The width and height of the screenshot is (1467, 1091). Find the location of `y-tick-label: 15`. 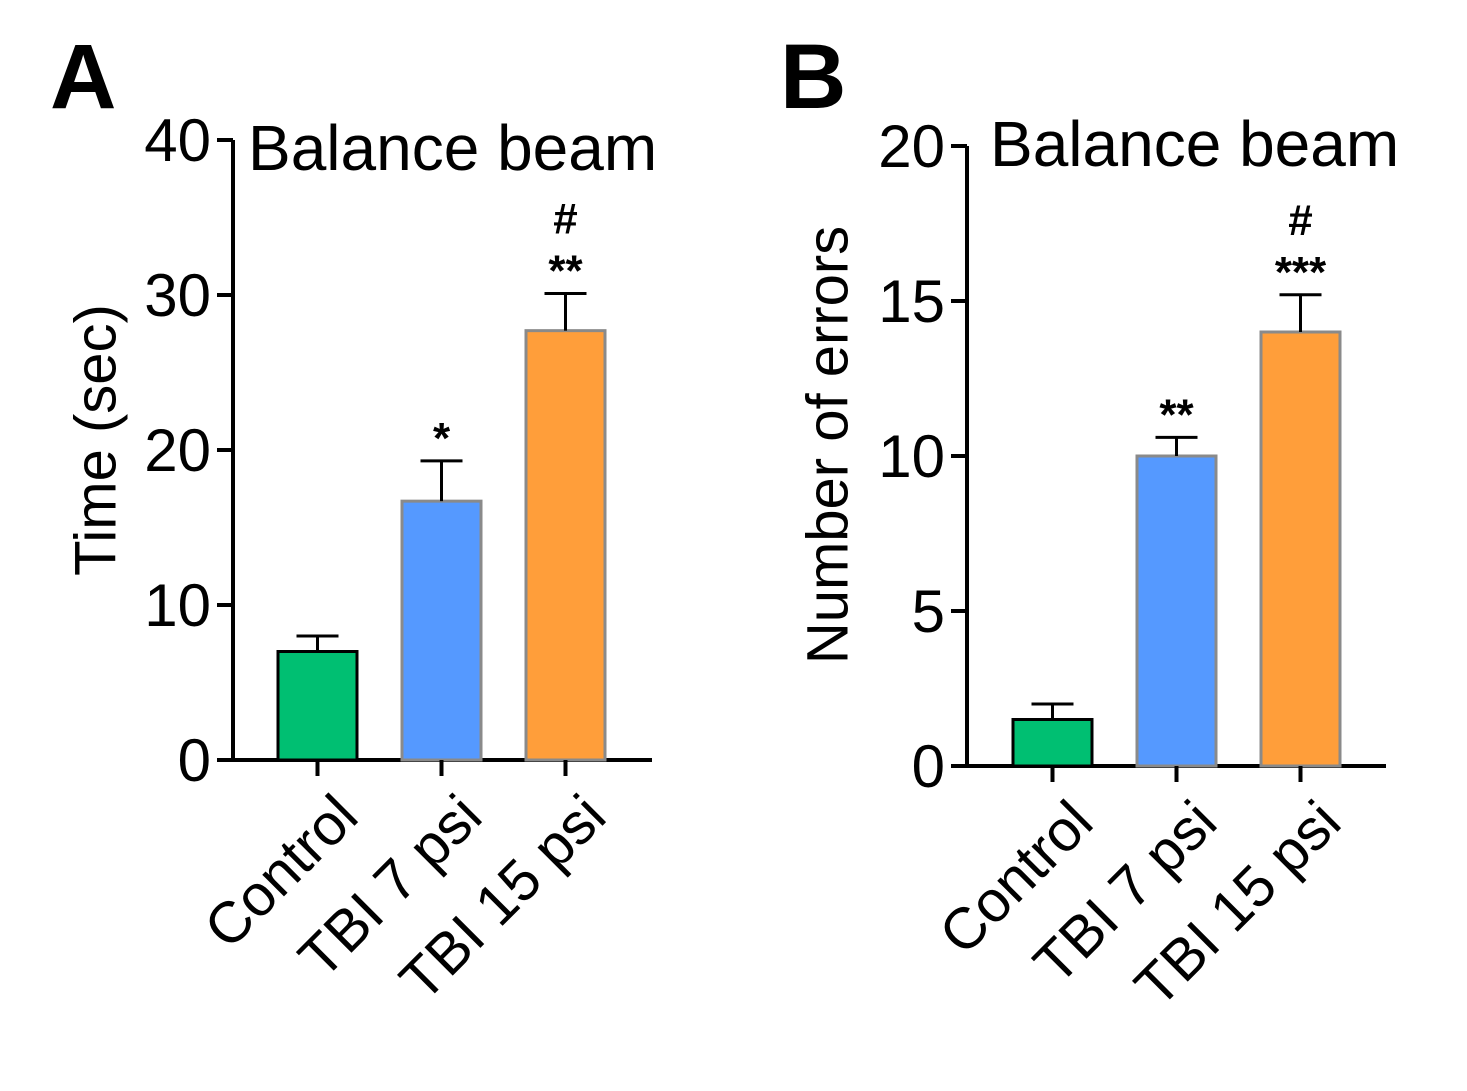

y-tick-label: 15 is located at coordinates (911, 301).